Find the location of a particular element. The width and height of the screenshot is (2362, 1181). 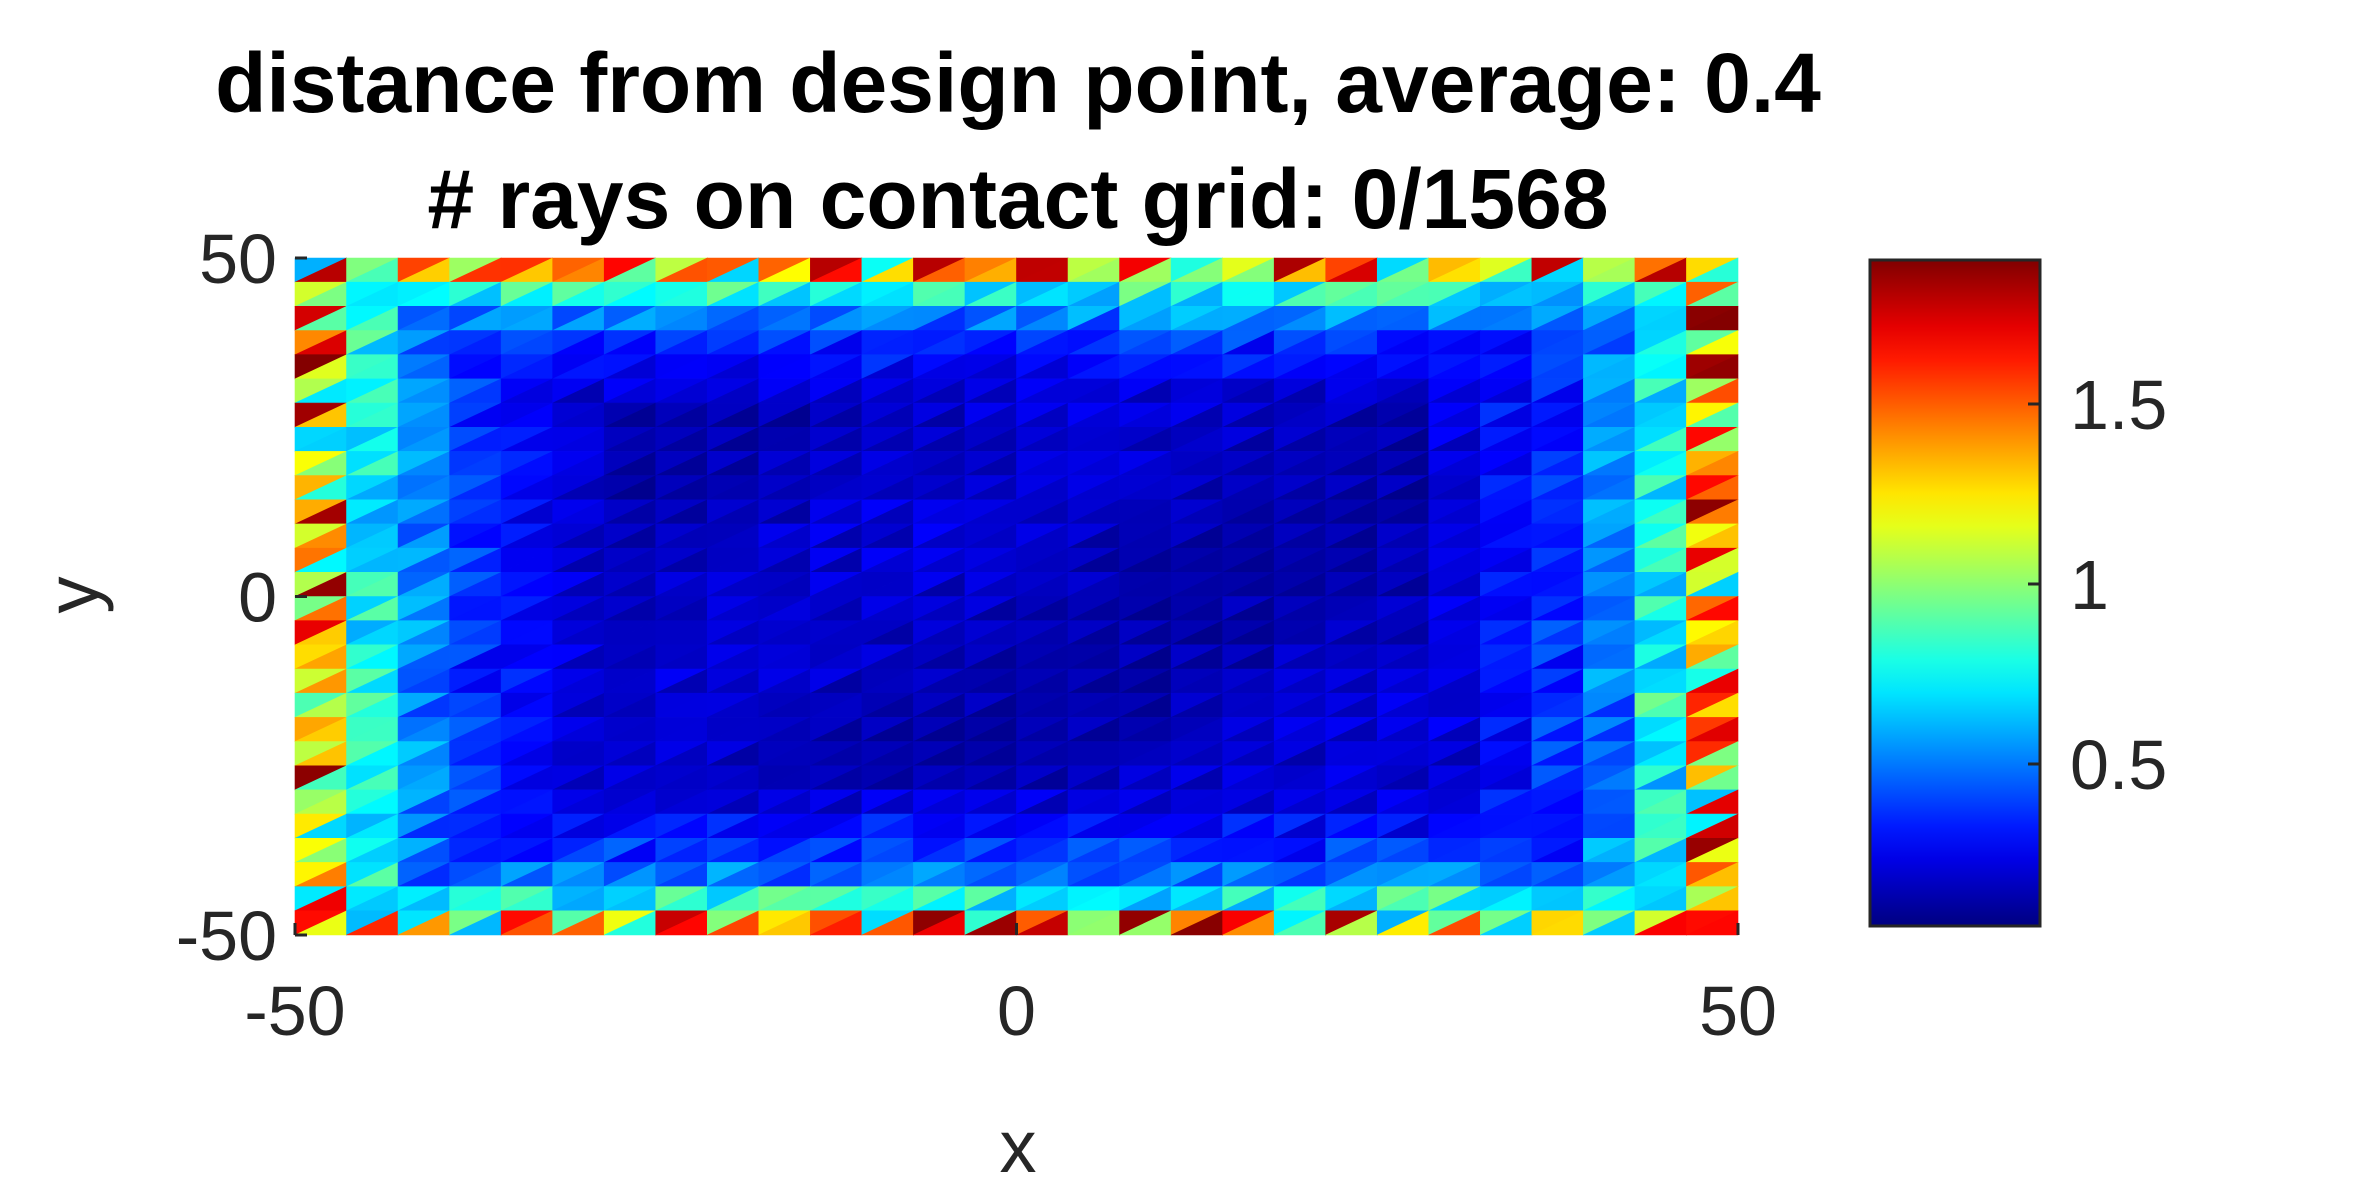

chart-title-line-2: # rays on contact grid: 0/1568 is located at coordinates (1017, 199).